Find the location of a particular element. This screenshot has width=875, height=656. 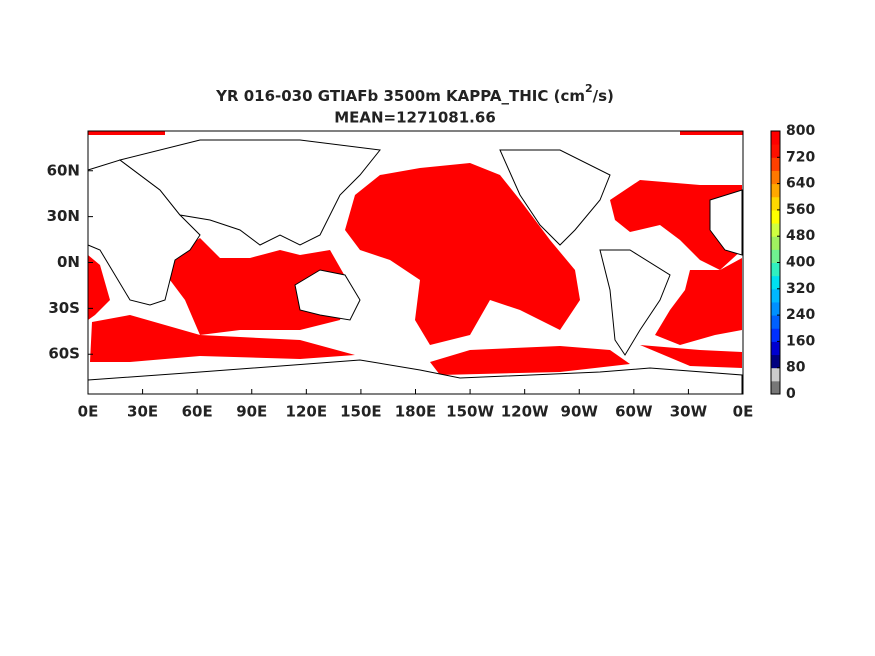

x-tick-label: 90W is located at coordinates (580, 412).